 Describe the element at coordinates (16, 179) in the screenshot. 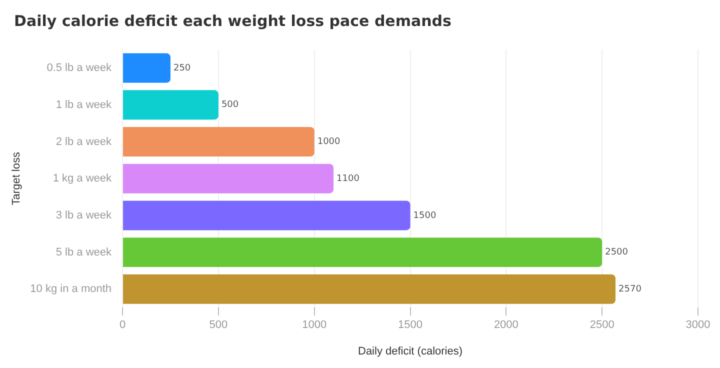

I see `y-axis-title: Target loss` at that location.